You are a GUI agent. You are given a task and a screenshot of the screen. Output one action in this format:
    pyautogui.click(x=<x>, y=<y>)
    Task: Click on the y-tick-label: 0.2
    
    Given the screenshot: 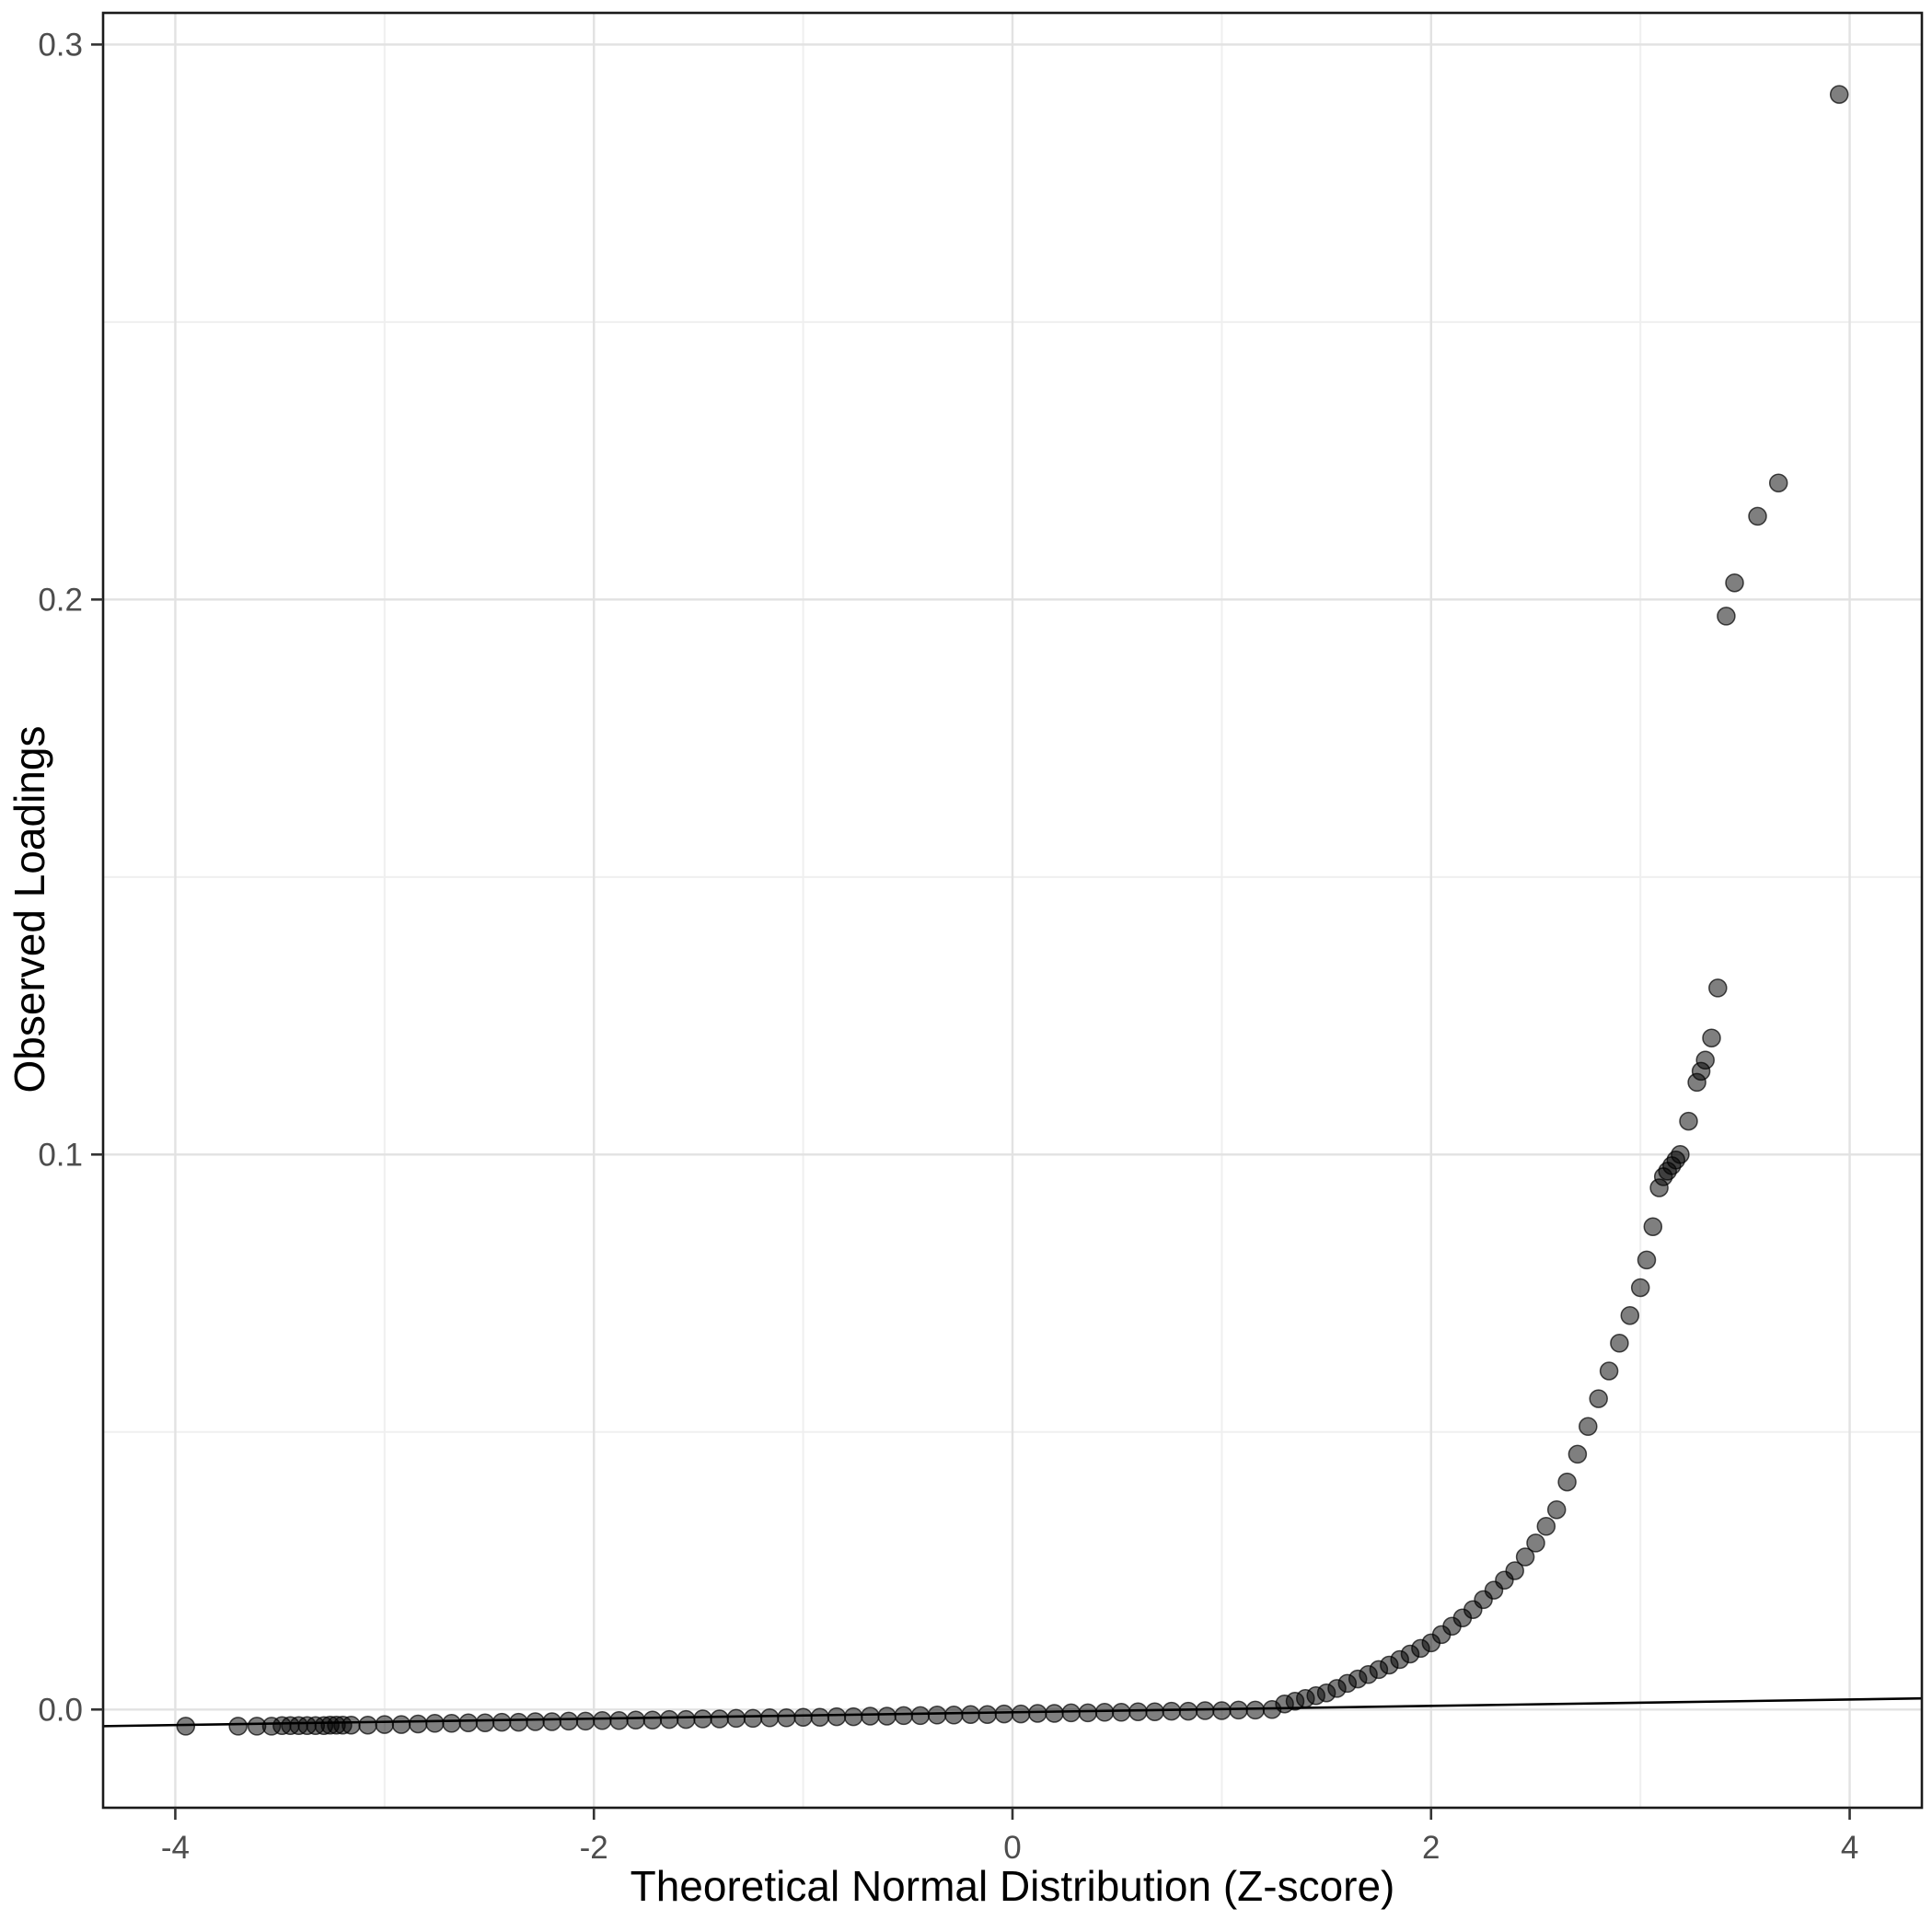 What is the action you would take?
    pyautogui.click(x=61, y=600)
    